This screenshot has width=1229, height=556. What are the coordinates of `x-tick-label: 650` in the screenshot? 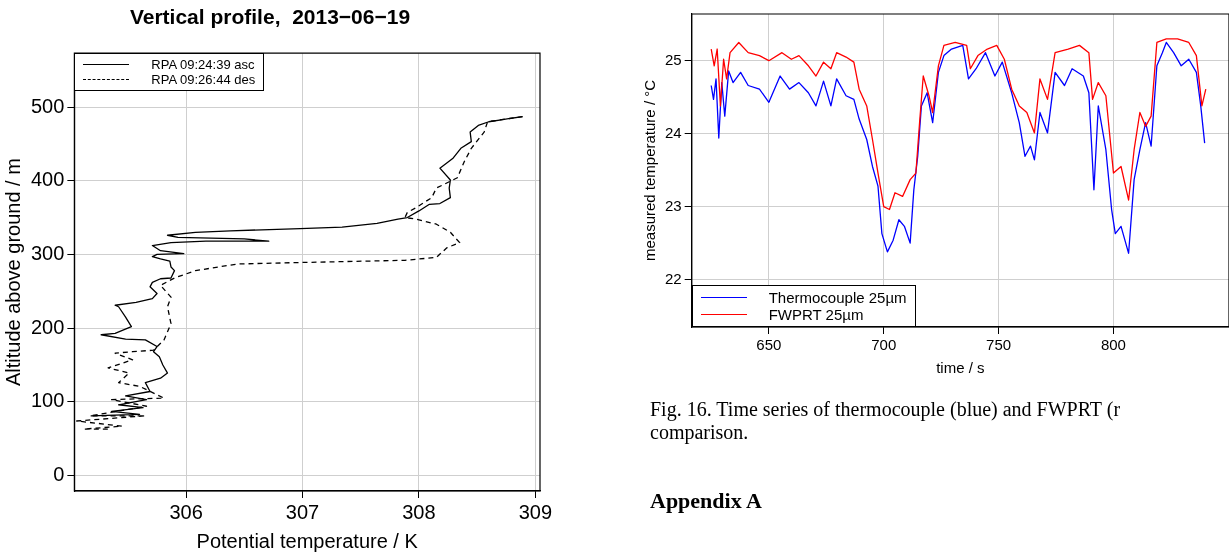 It's located at (769, 345).